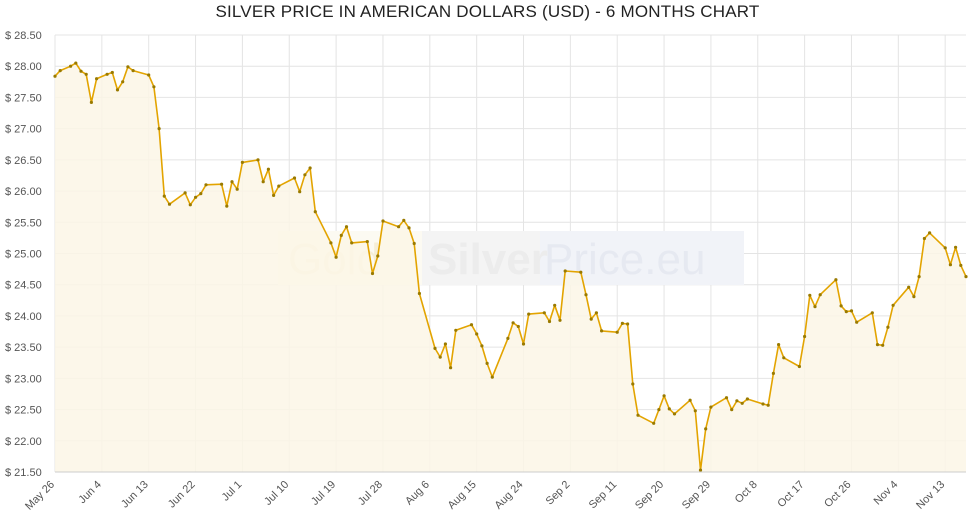  Describe the element at coordinates (23, 473) in the screenshot. I see `y-tick-label: $ 21.50` at that location.